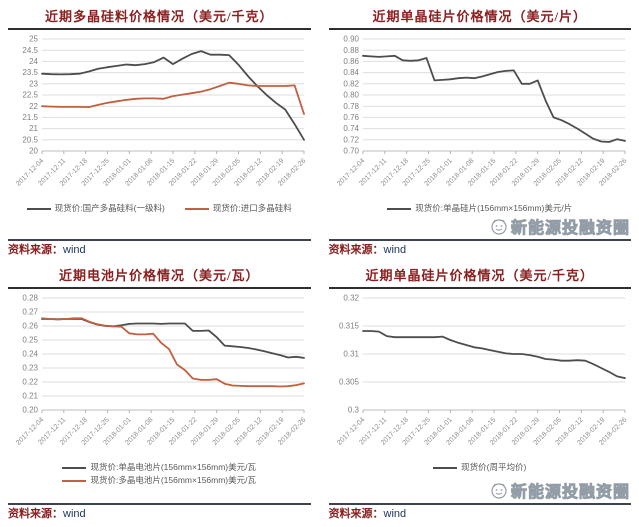  I want to click on legend-item: 现货价(周平均价), so click(479, 467).